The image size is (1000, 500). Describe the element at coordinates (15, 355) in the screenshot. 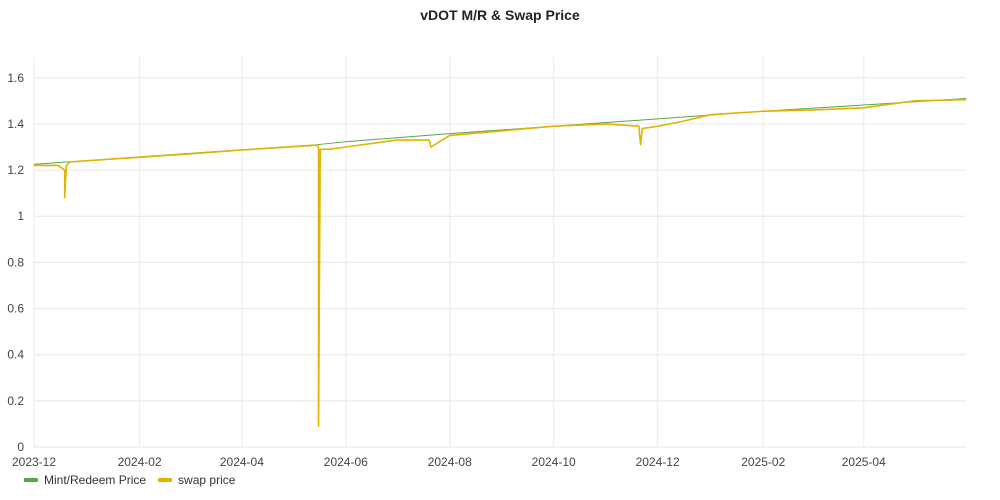

I see `y-tick-label: 0.4` at that location.